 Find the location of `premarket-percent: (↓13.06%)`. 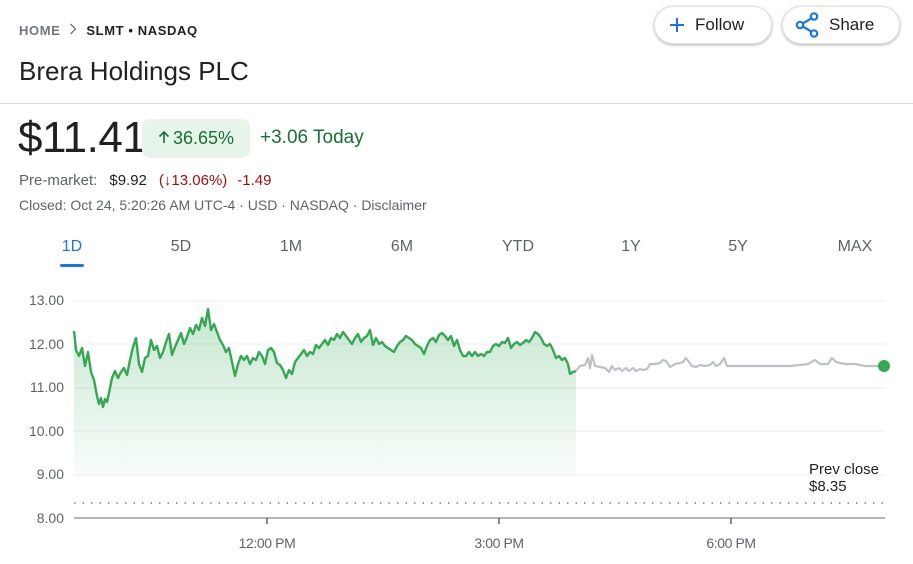

premarket-percent: (↓13.06%) is located at coordinates (193, 180).